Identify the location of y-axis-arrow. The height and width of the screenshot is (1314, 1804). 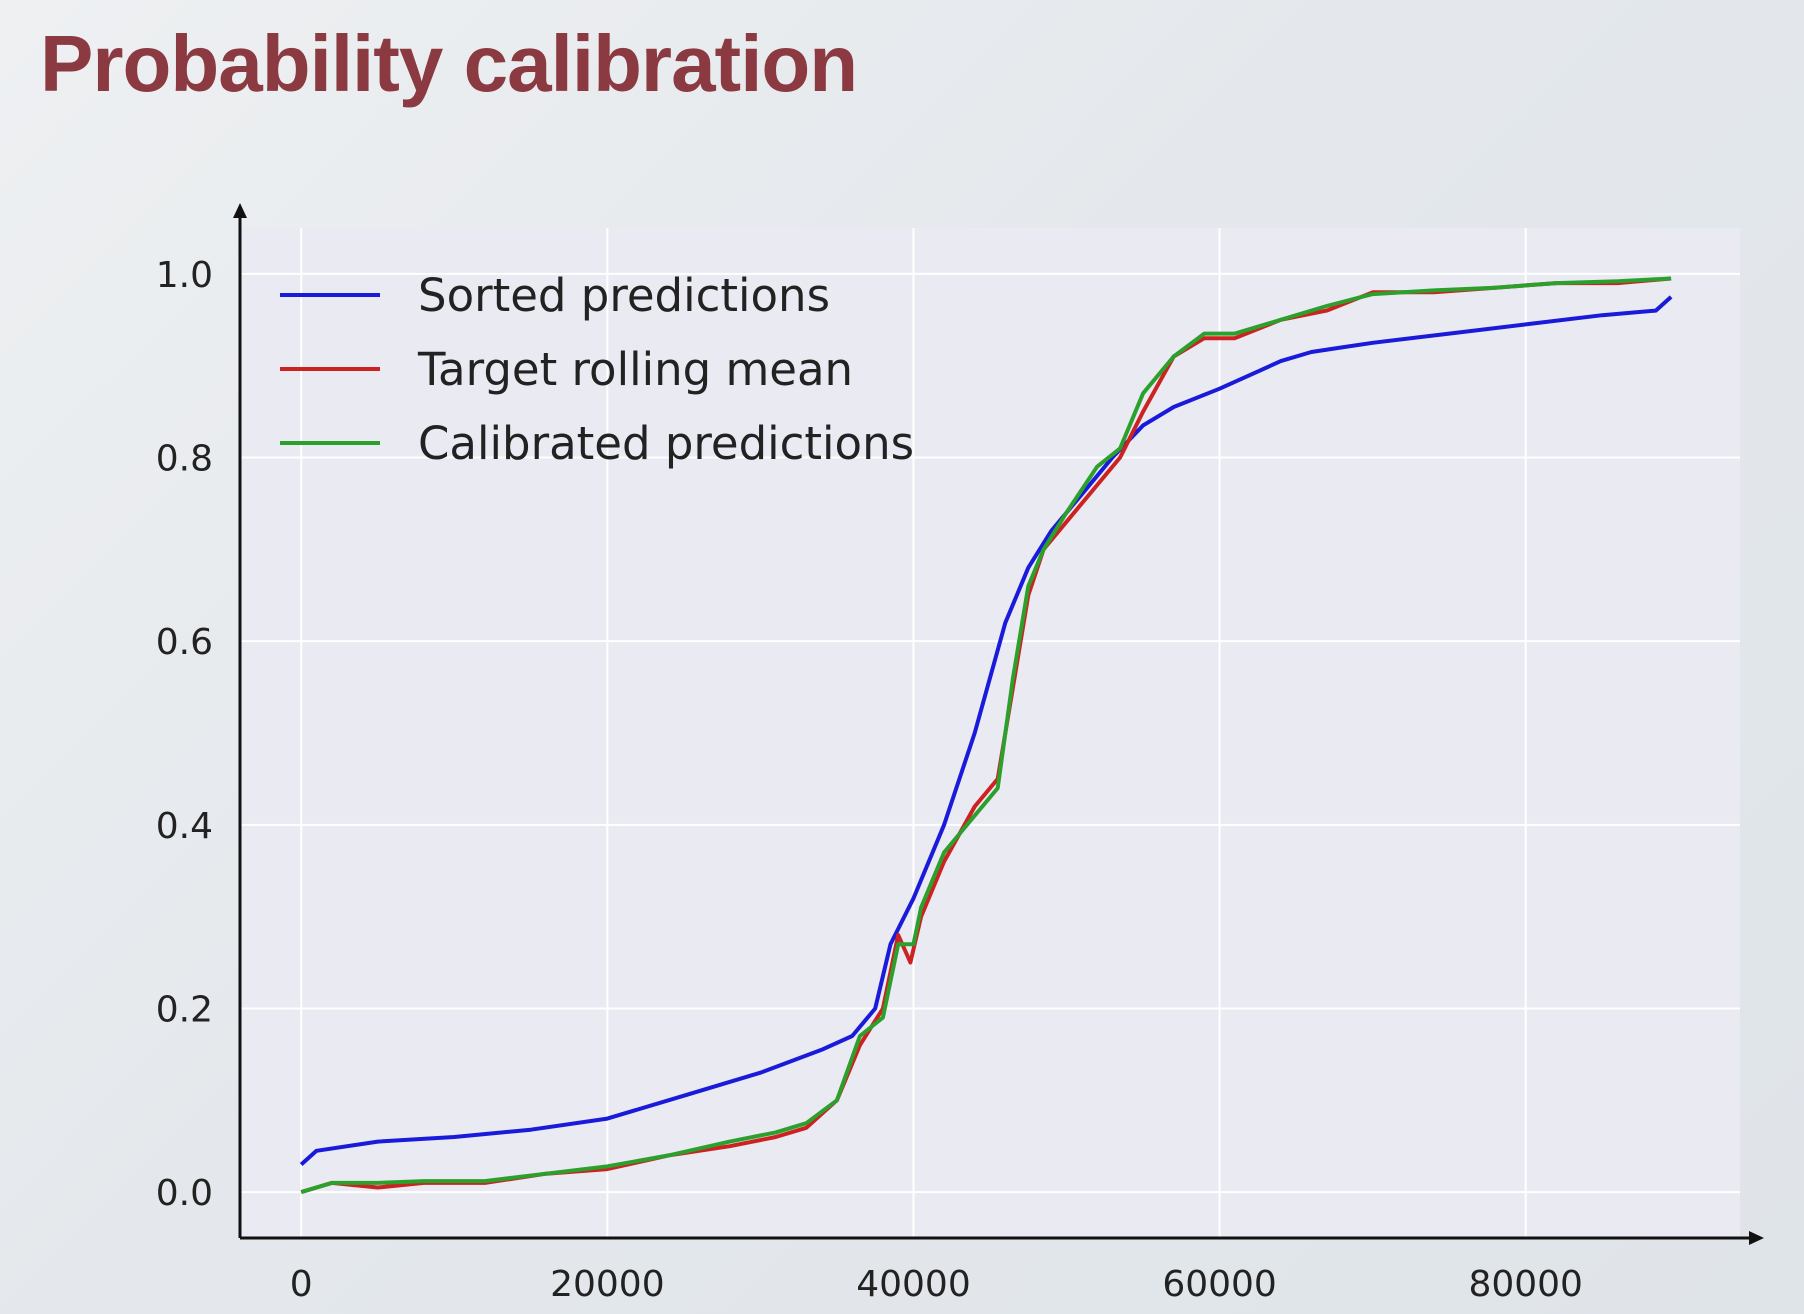
(240, 210).